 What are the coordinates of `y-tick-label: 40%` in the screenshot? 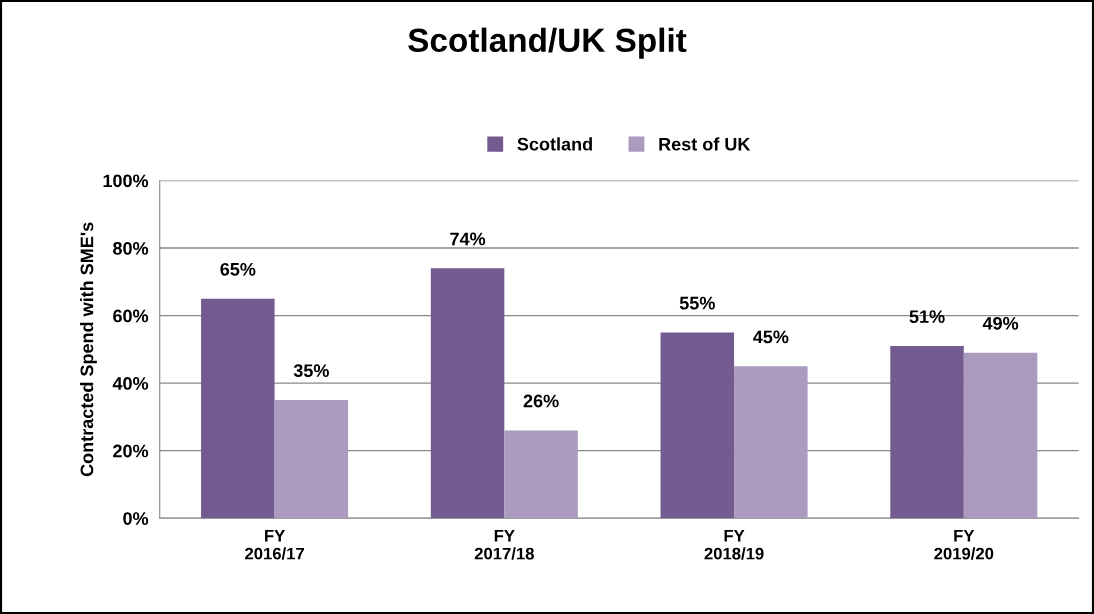 It's located at (130, 383).